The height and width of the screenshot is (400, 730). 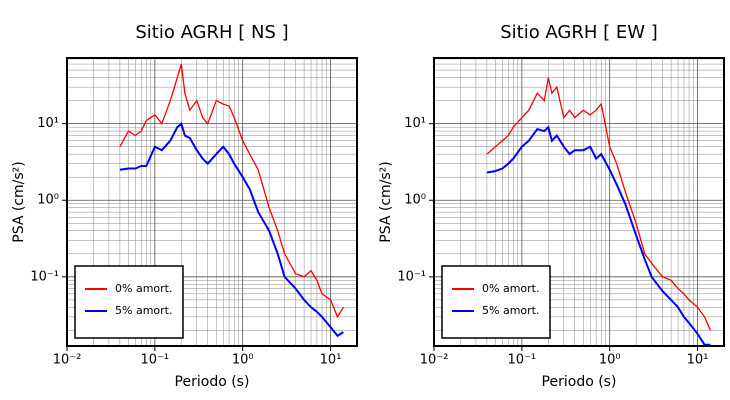 I want to click on chart-title: Sitio AGRH [ EW ], so click(x=579, y=32).